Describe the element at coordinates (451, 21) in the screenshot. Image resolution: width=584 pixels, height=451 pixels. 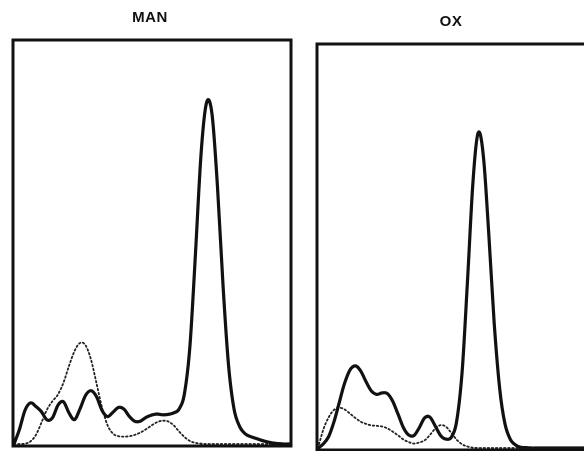
I see `ox-chart-title: OX` at that location.